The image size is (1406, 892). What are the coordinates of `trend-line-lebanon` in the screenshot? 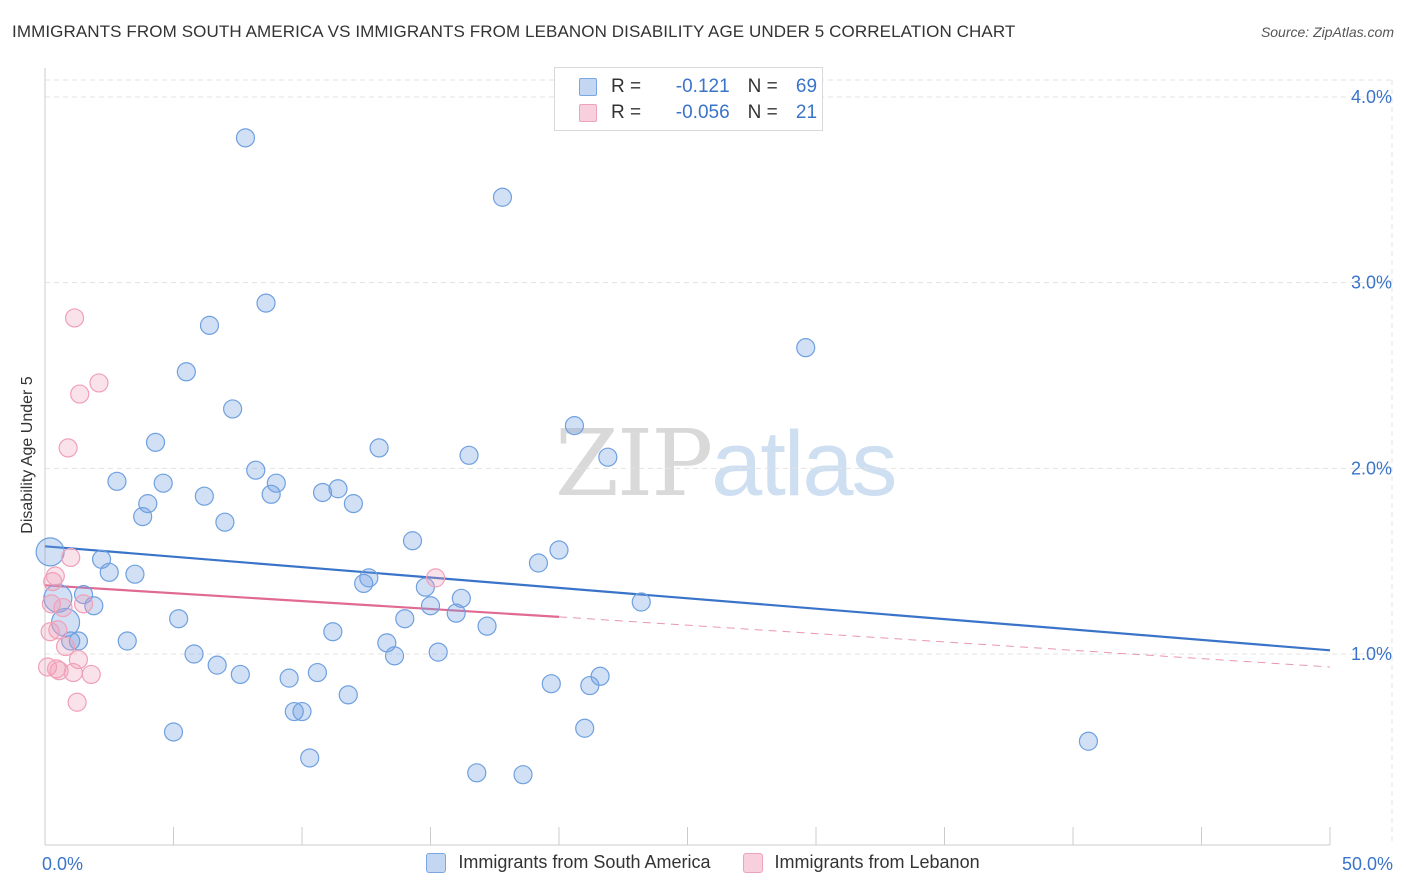 It's located at (302, 601).